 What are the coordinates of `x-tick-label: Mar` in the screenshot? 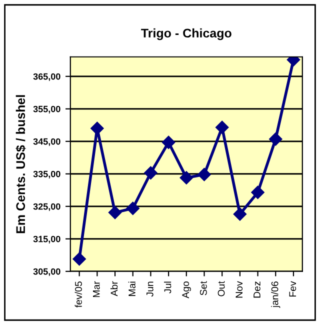 It's located at (96, 289).